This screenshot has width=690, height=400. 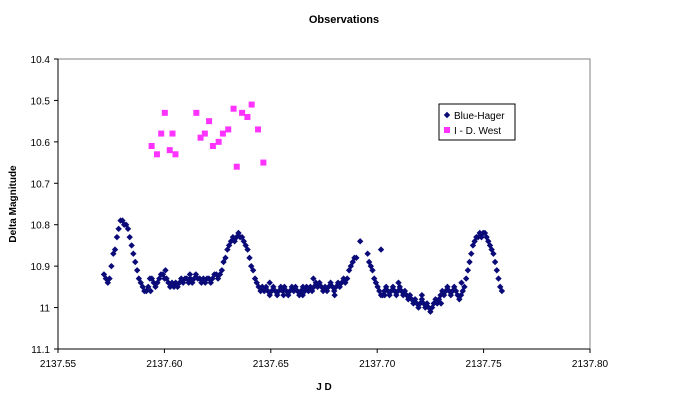 What do you see at coordinates (13, 204) in the screenshot?
I see `y-axis-title: Delta Magnitude` at bounding box center [13, 204].